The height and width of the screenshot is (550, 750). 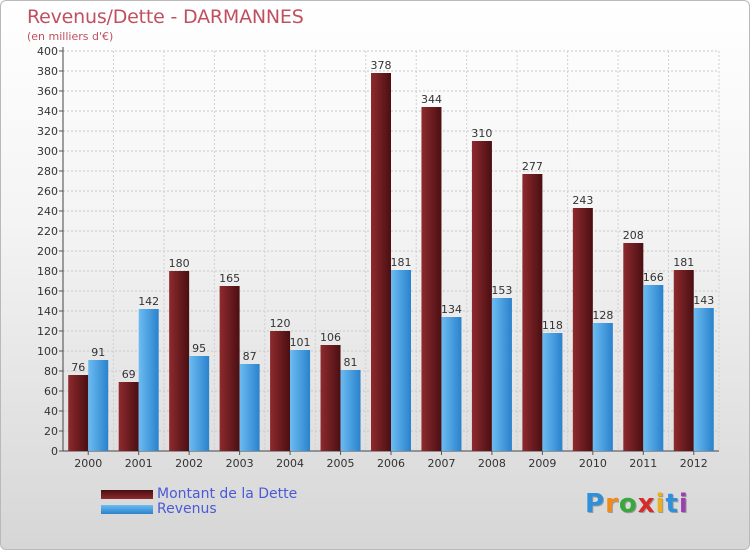 I want to click on y-tick-label: 100, so click(x=47, y=351).